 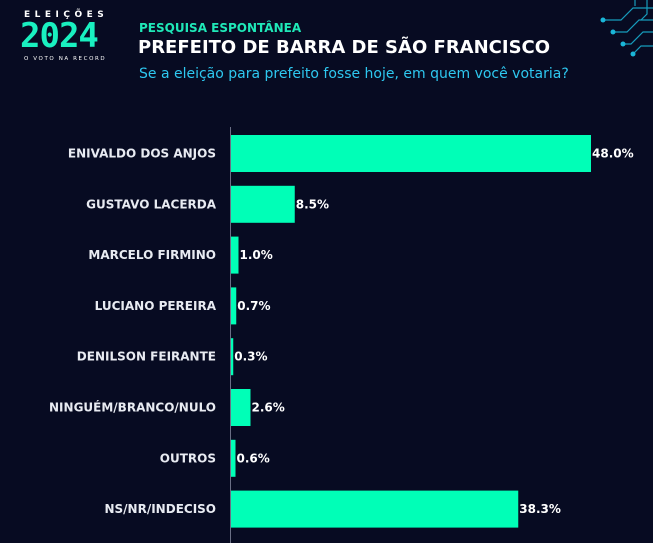 I want to click on category-label: GUSTAVO LACERDA, so click(x=151, y=204).